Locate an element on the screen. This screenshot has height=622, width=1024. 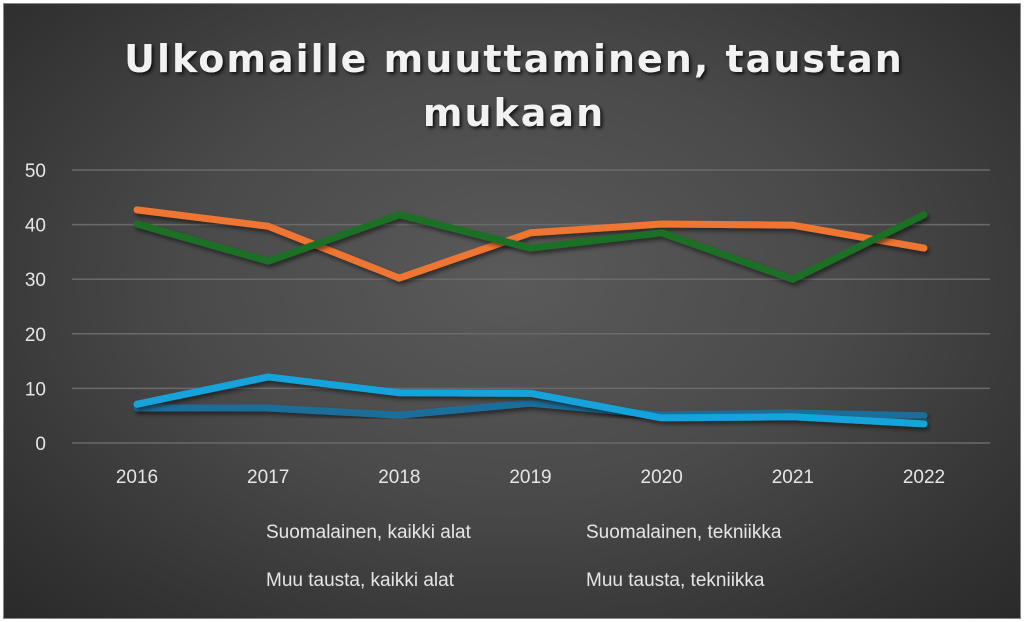
legend-item: Suomalainen, kaikki alat is located at coordinates (336, 532).